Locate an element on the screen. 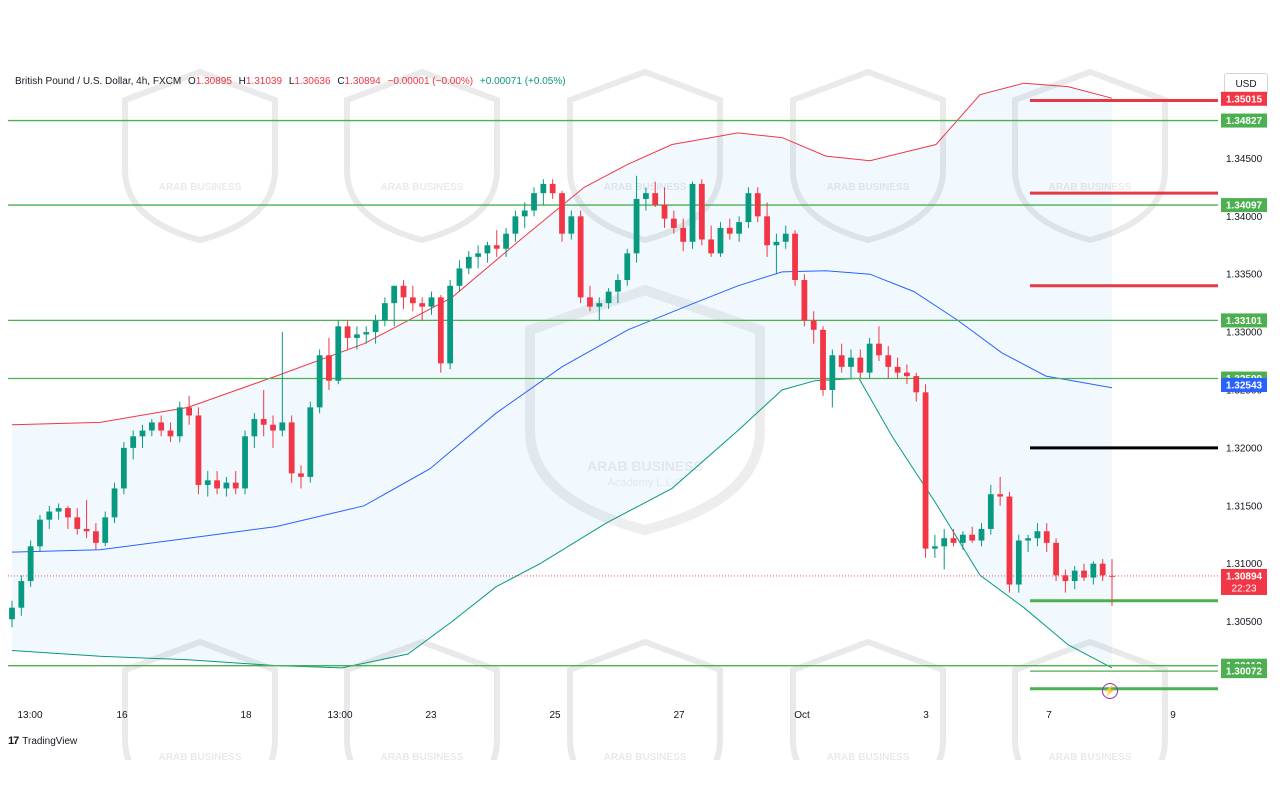 This screenshot has width=1280, height=803. y-tick-label: 1.31000 is located at coordinates (1244, 564).